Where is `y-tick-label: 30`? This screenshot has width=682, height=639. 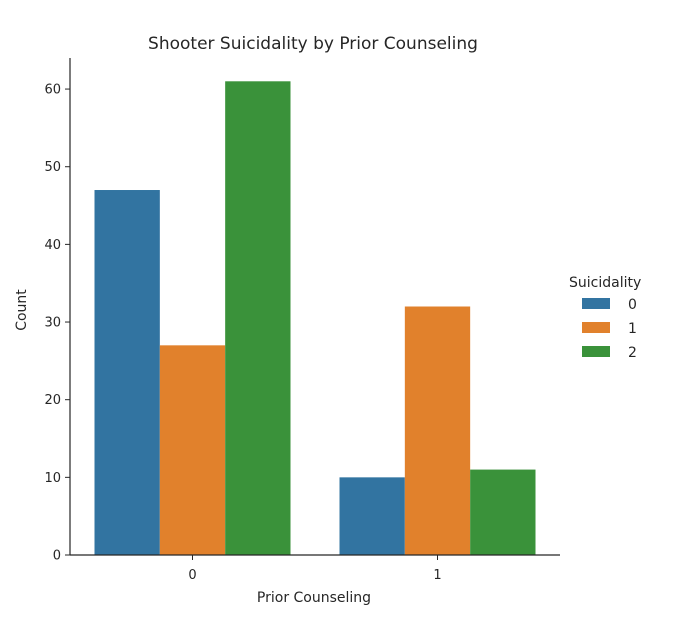 y-tick-label: 30 is located at coordinates (52, 323).